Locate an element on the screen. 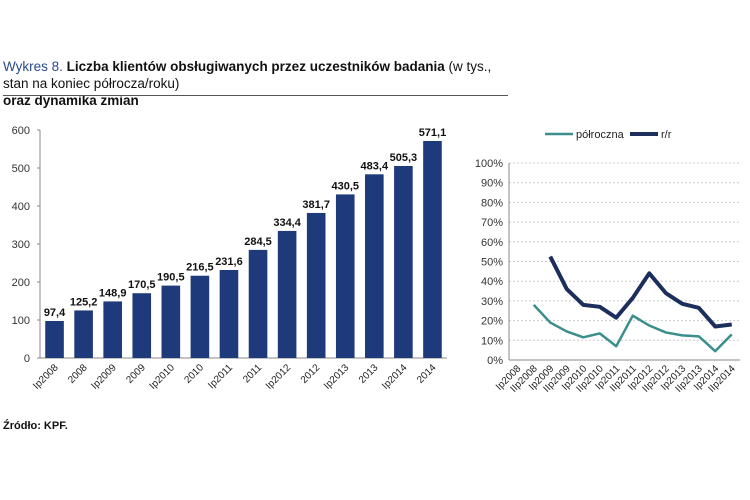 The height and width of the screenshot is (500, 750). line-series-rr is located at coordinates (640, 292).